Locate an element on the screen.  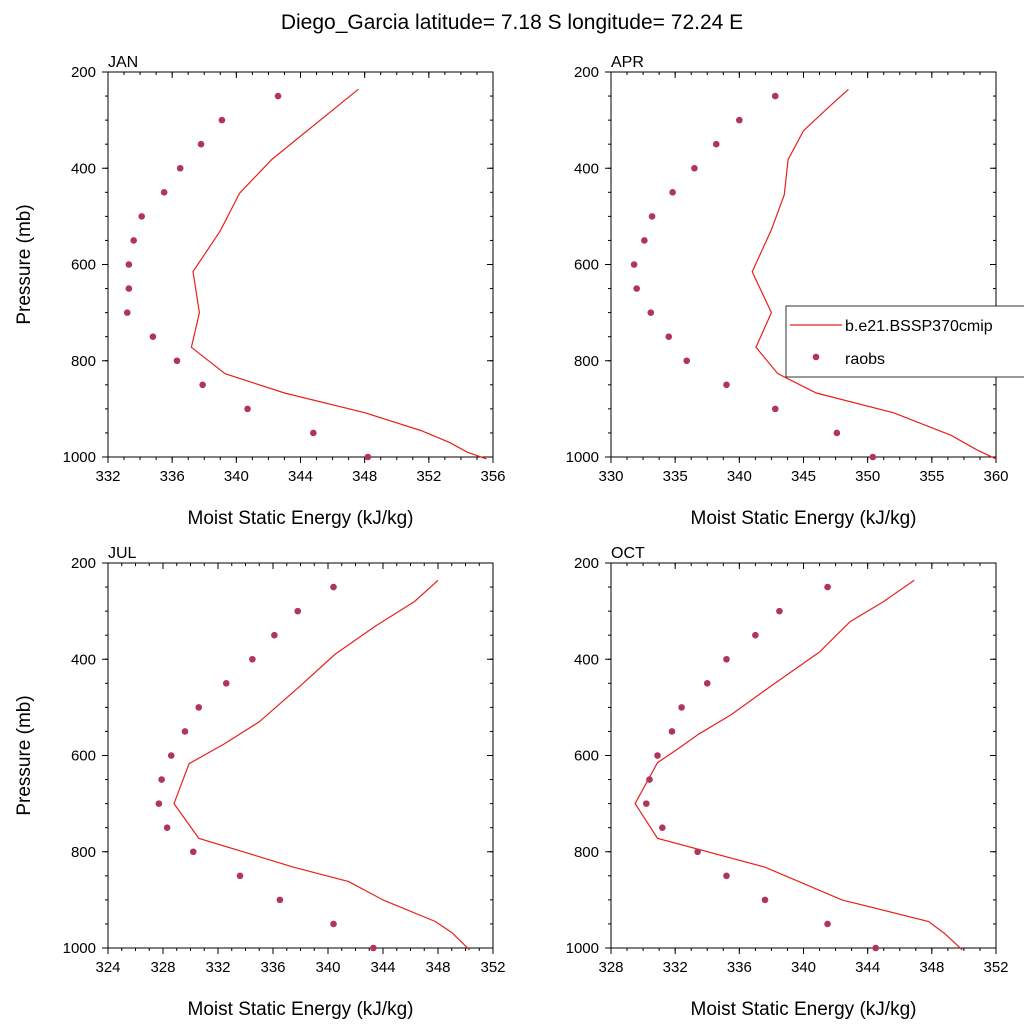
legend-marker-raobs is located at coordinates (816, 357).